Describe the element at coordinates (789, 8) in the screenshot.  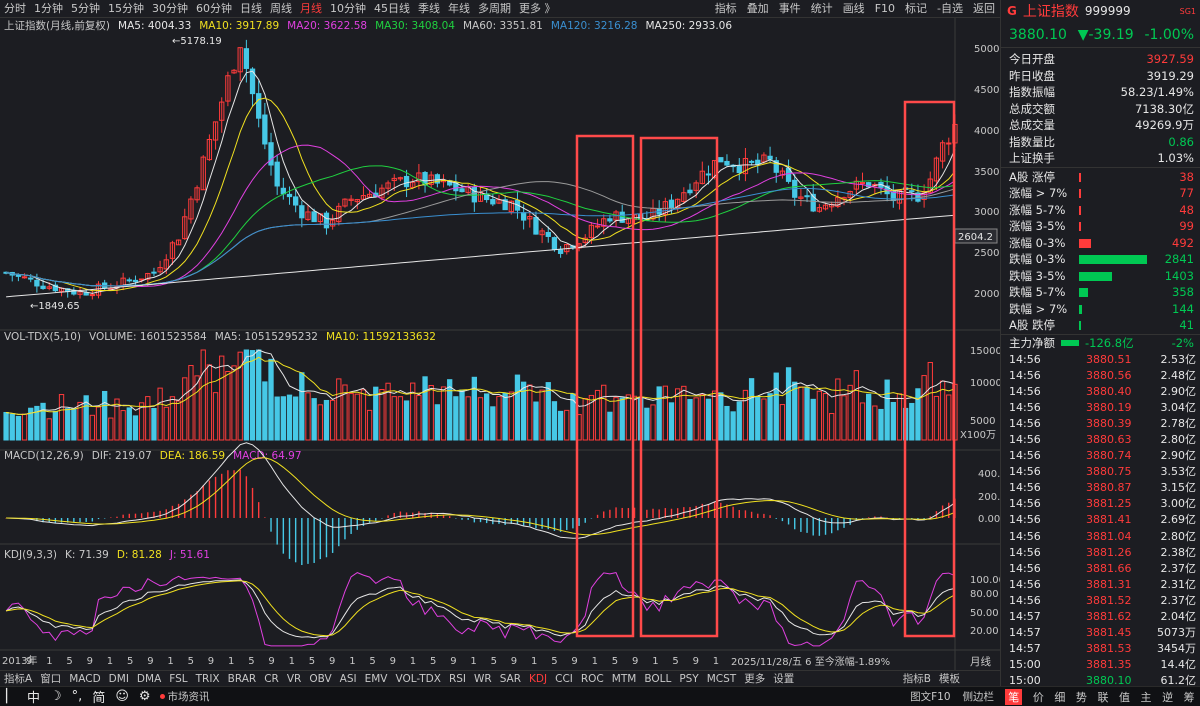
I see `tool-button-2: 事件` at that location.